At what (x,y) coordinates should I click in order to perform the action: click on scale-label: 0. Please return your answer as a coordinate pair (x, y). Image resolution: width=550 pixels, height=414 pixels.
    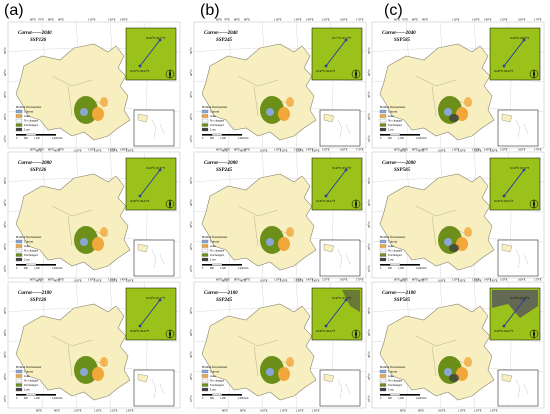
    Looking at the image, I should click on (17, 268).